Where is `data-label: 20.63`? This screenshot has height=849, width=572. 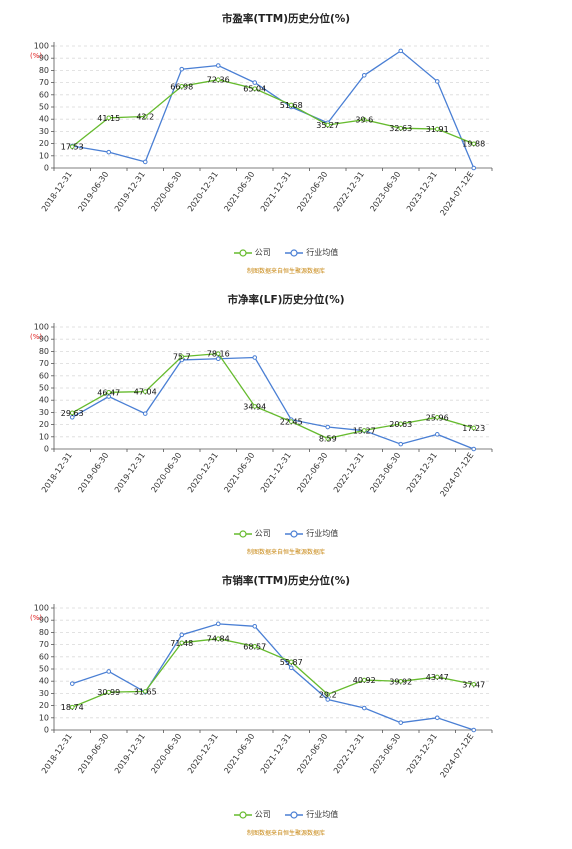 data-label: 20.63 is located at coordinates (400, 424).